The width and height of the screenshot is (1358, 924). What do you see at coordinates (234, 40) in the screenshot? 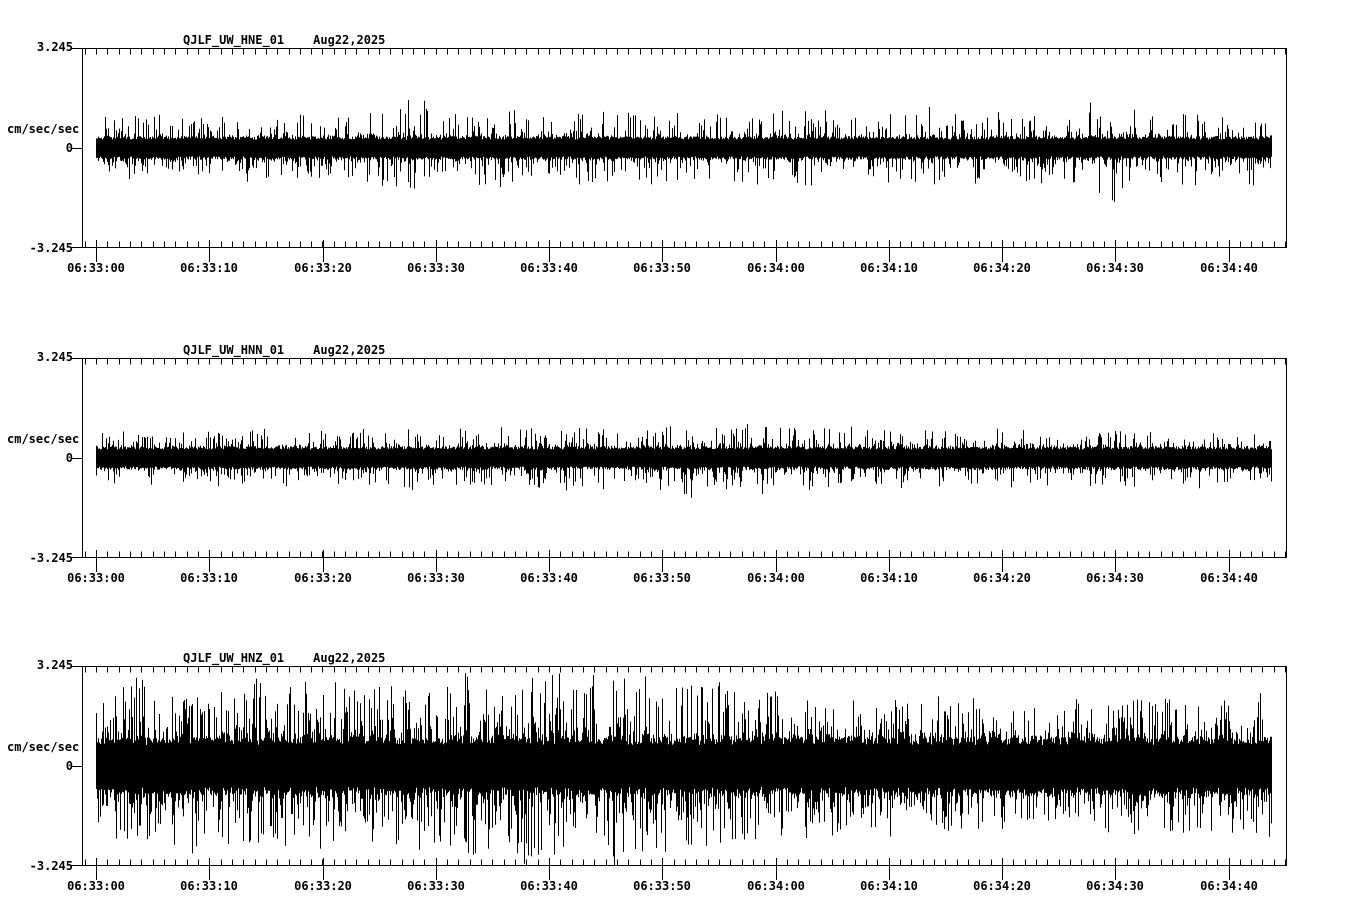
I see `station-channel-label: QJLF_UW_HNE_01` at bounding box center [234, 40].